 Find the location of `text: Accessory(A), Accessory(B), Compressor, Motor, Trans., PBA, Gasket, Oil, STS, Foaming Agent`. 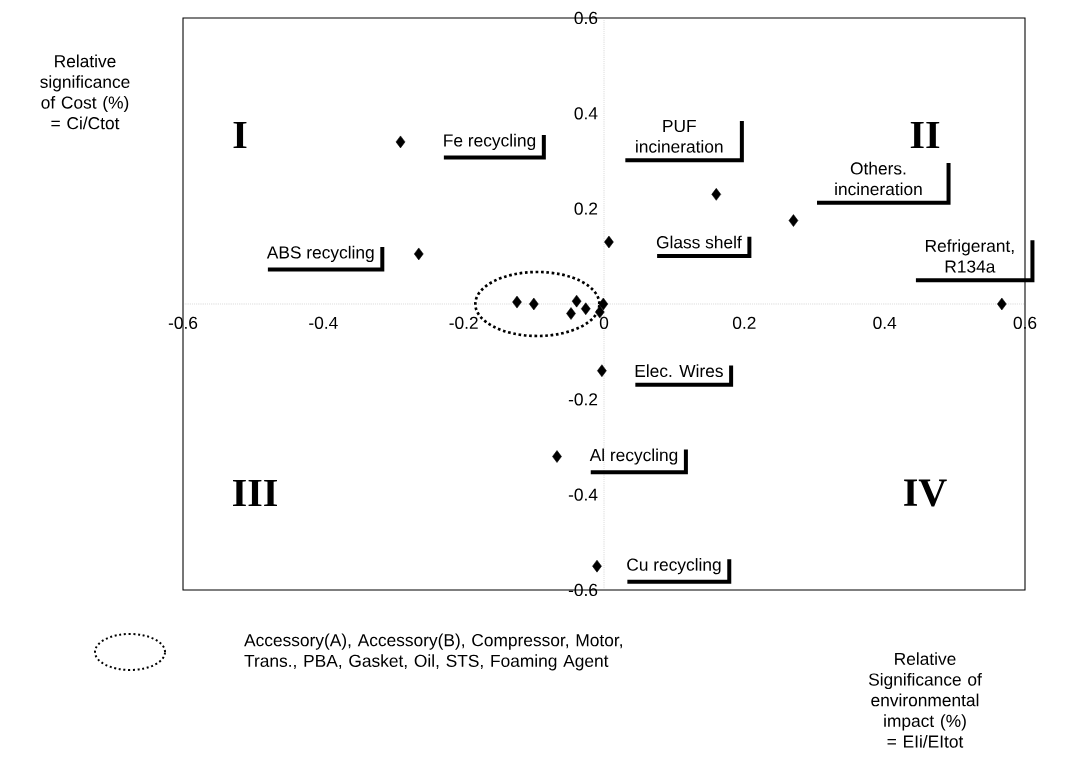

text: Accessory(A), Accessory(B), Compressor, Motor, Trans., PBA, Gasket, Oil, STS, Foaming Agent is located at coordinates (433, 652).